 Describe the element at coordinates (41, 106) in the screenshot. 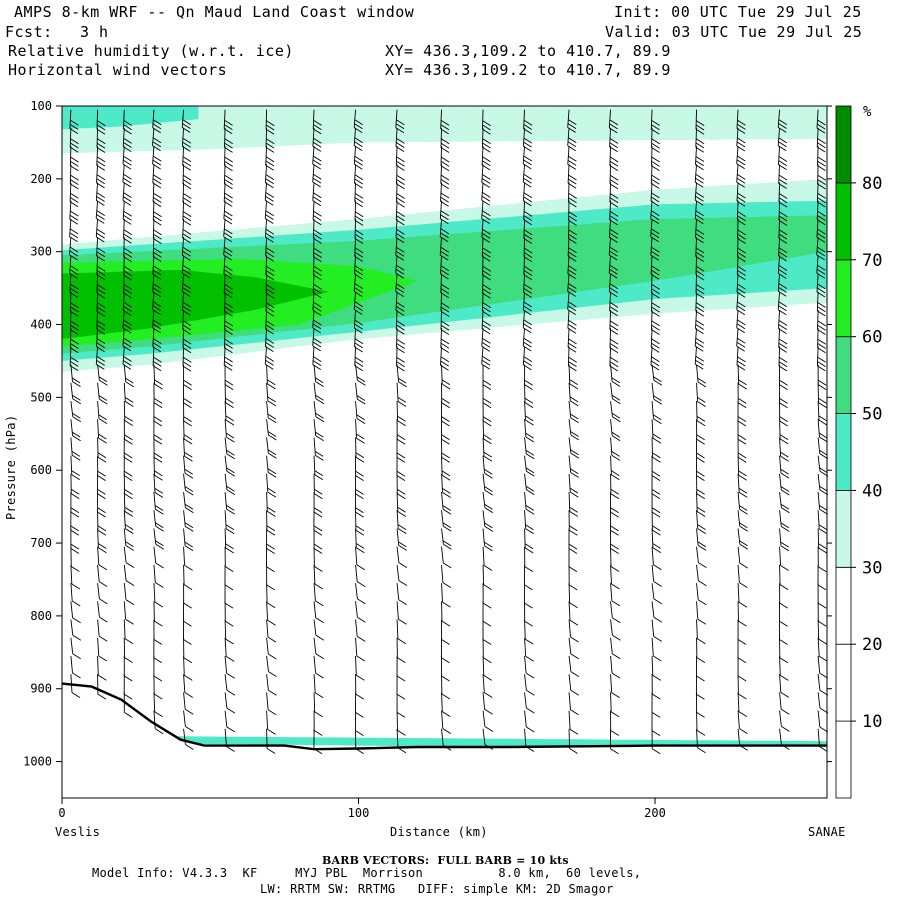

I see `y-tick-label: 100` at that location.